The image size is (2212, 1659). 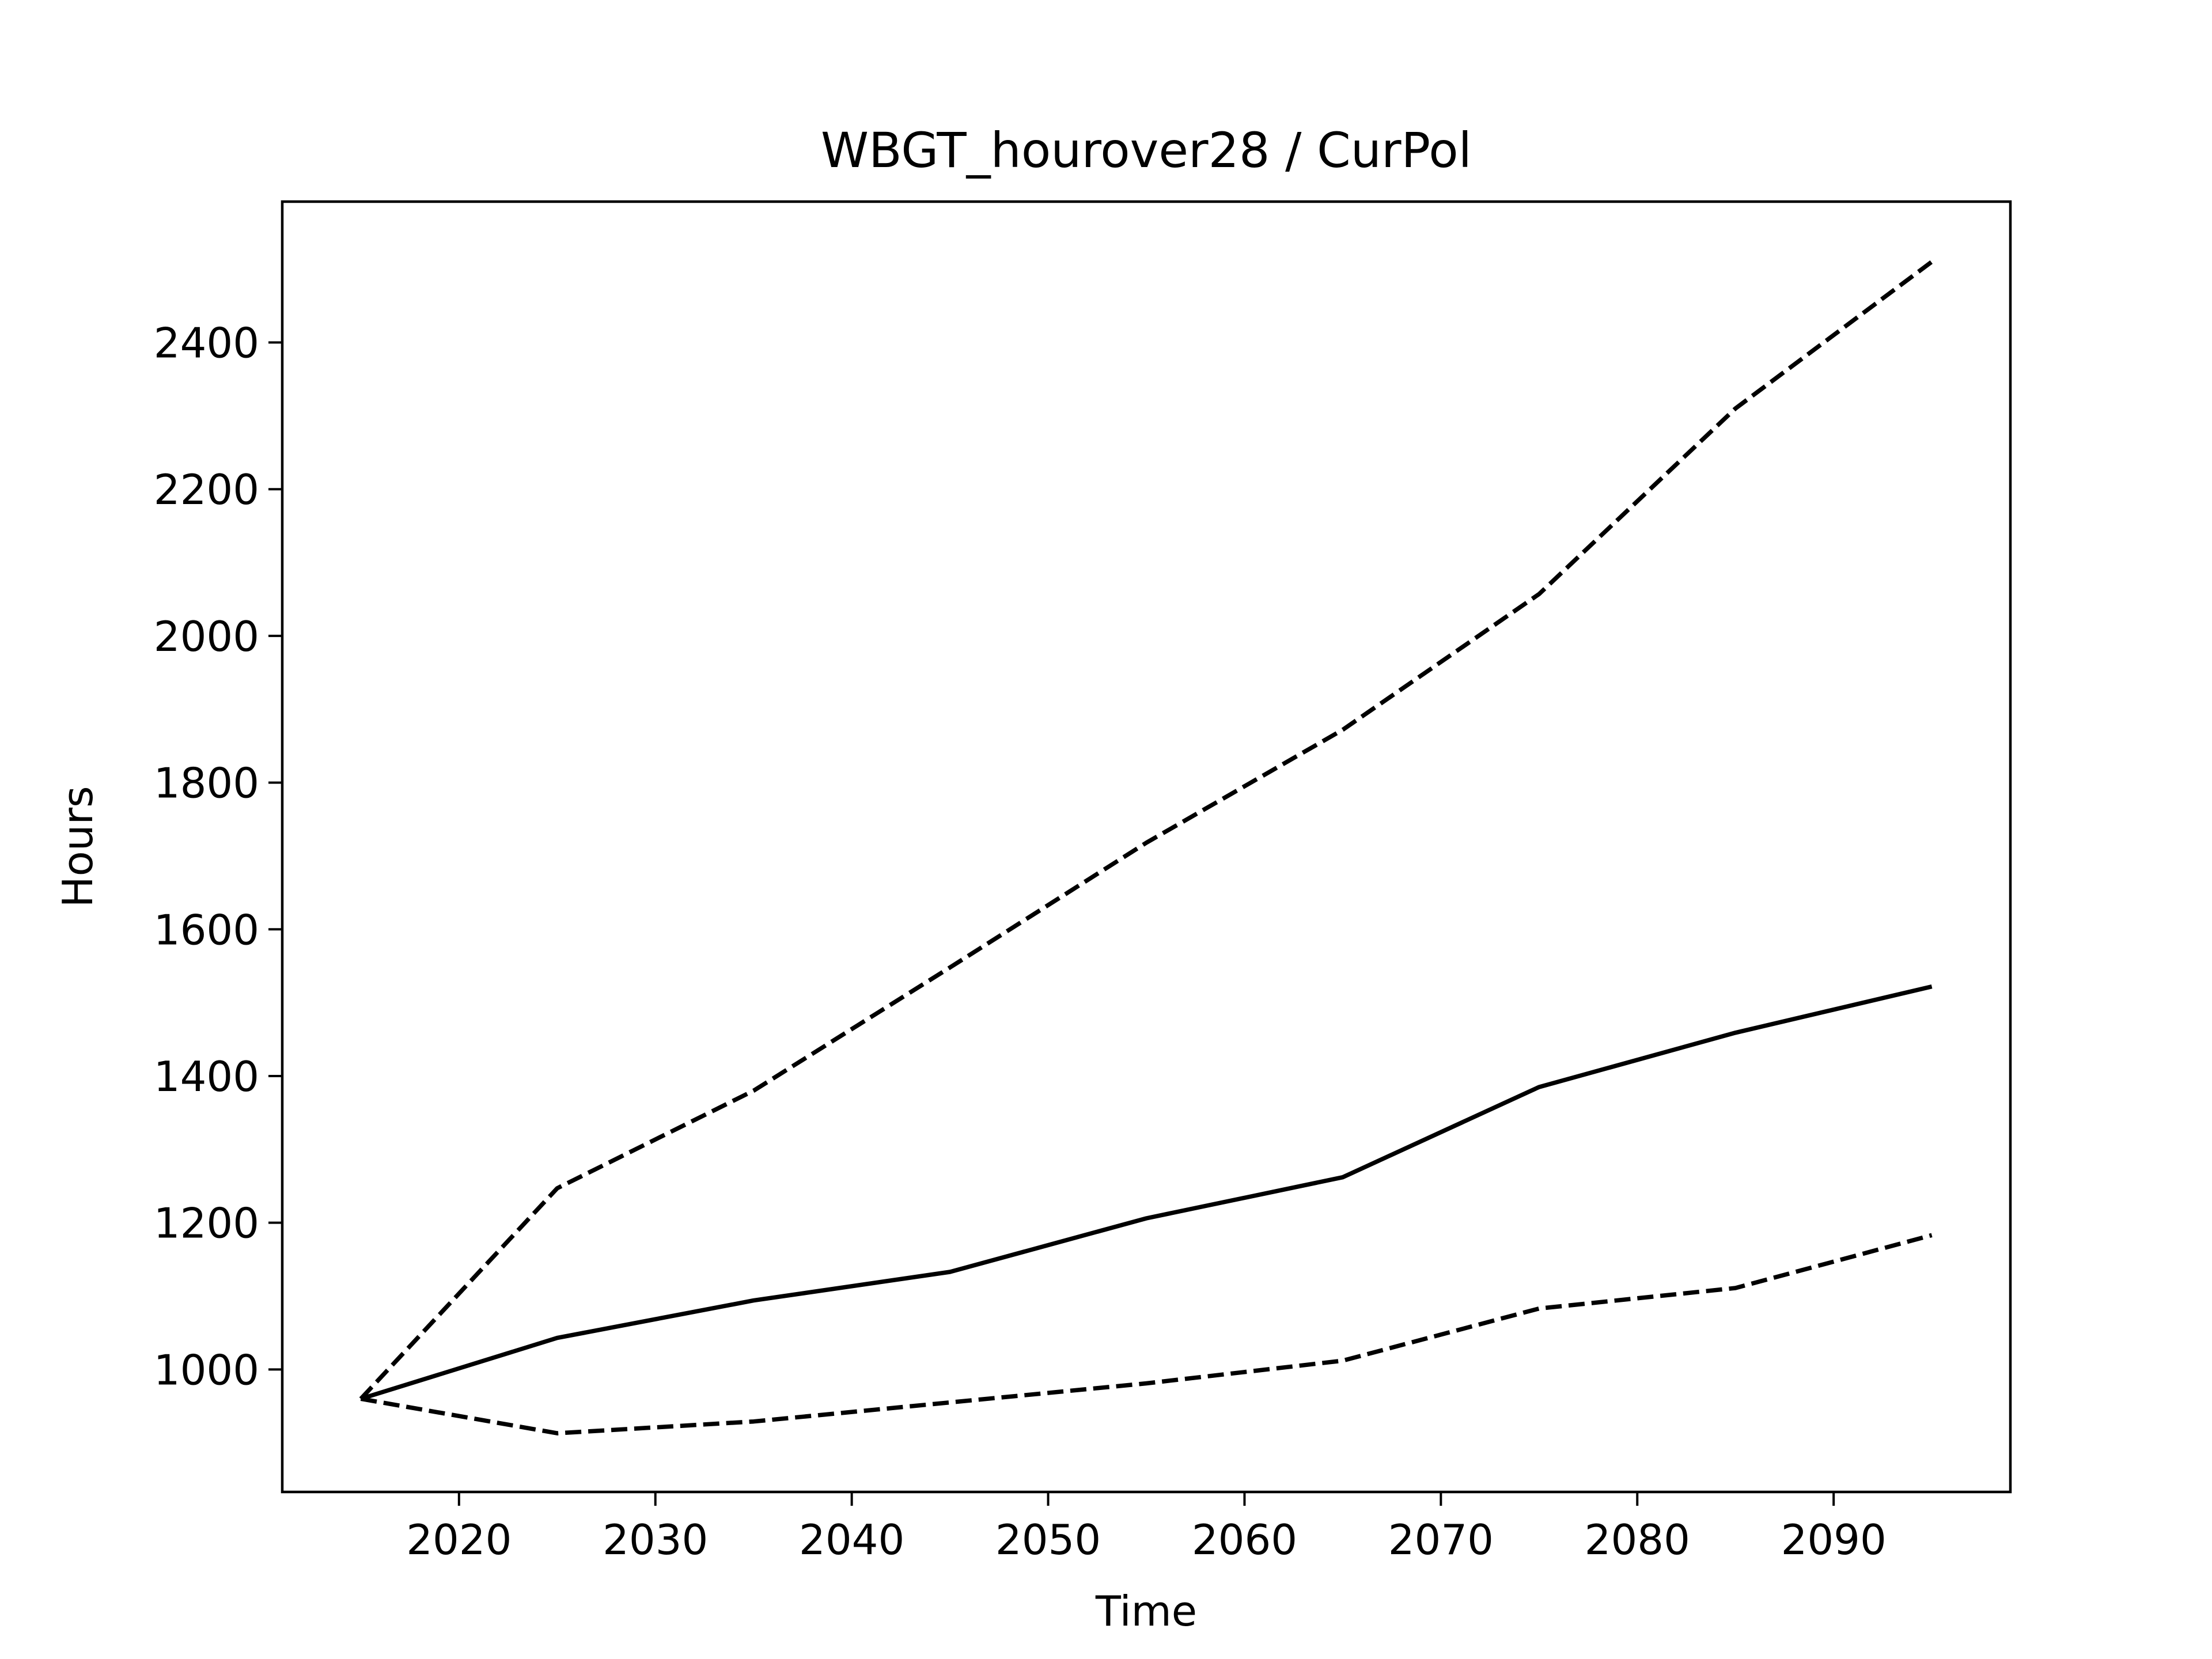 I want to click on y-tick-label: 1400, so click(x=206, y=1076).